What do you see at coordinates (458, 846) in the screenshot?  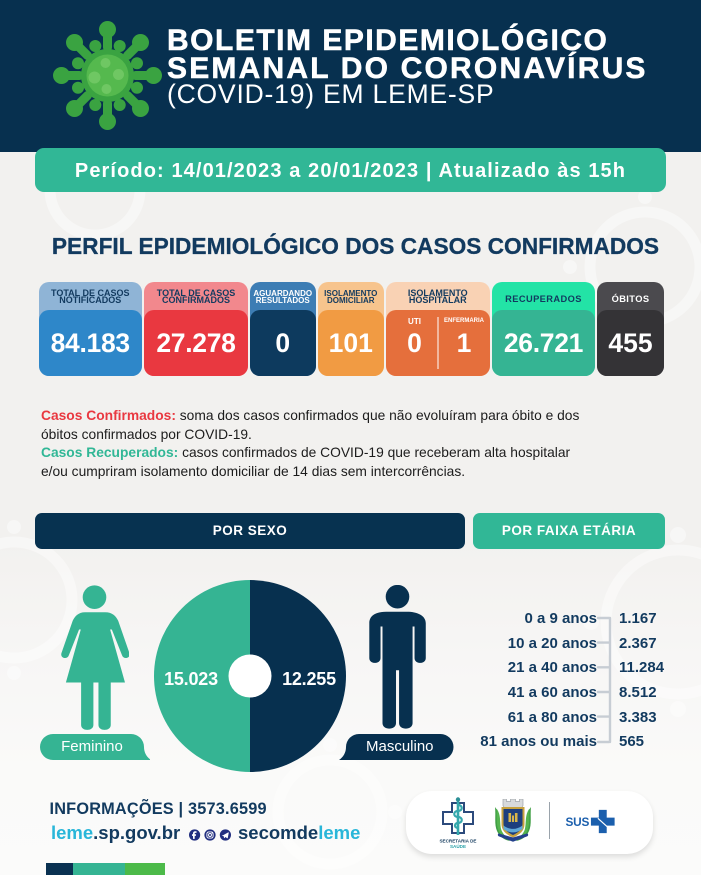 I see `svg-text: SAÚDE` at bounding box center [458, 846].